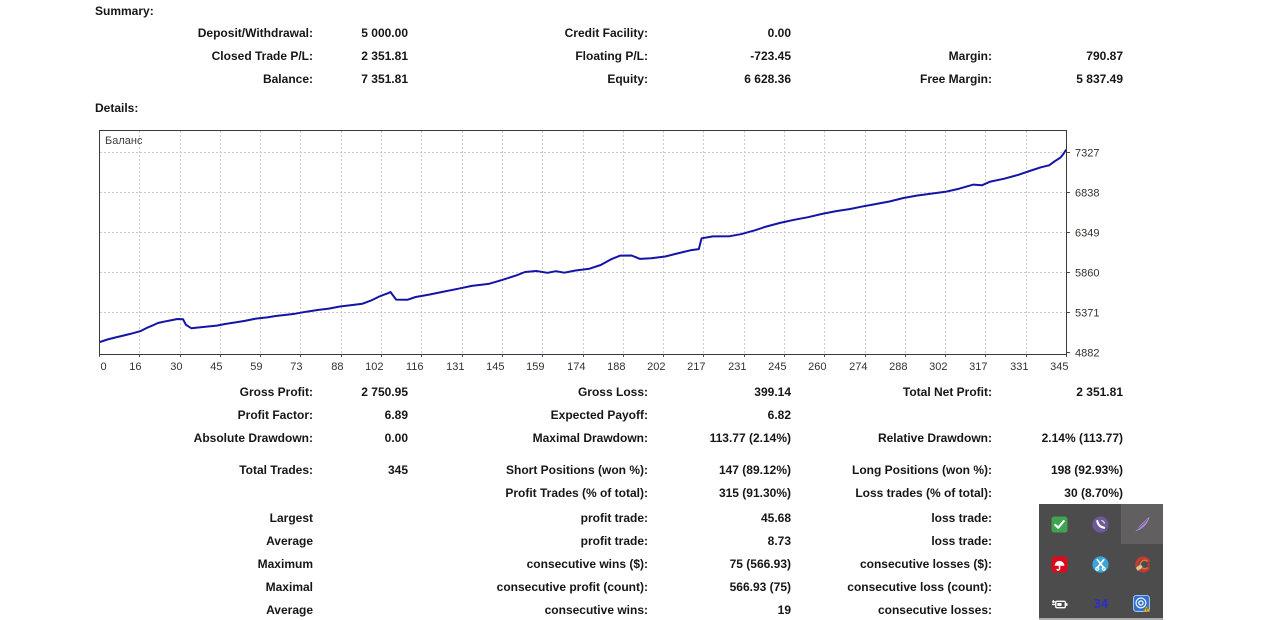 Image resolution: width=1278 pixels, height=620 pixels. I want to click on green-check-icon, so click(1059, 524).